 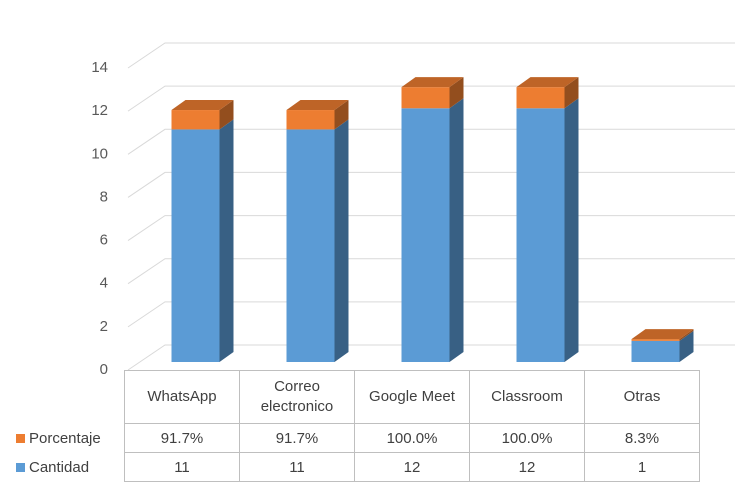 I want to click on y-tick-label: 12, so click(x=99, y=110).